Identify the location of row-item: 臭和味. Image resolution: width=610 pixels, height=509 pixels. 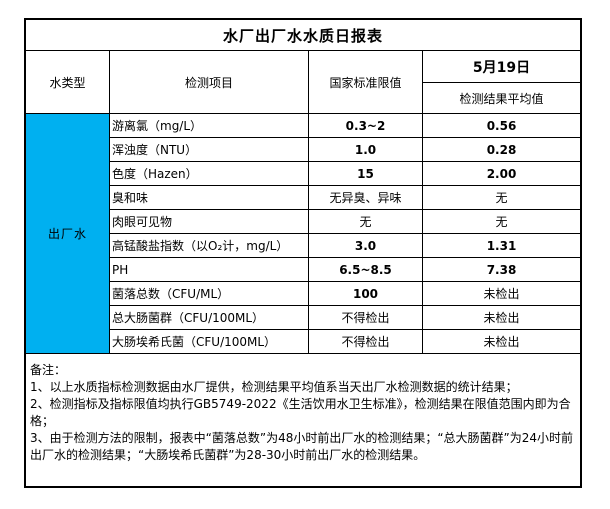
(209, 198).